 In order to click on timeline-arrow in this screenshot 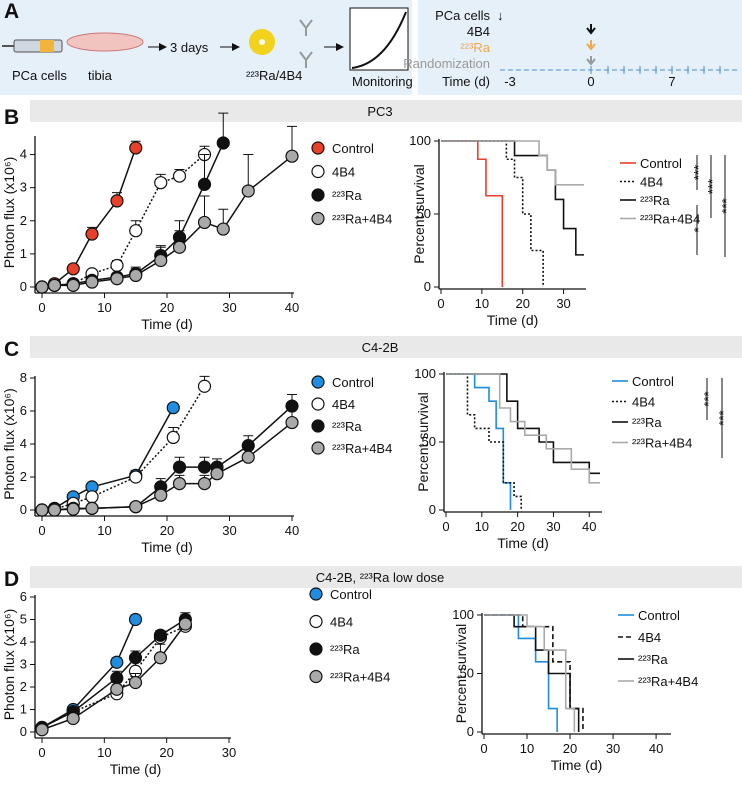, I will do `click(591, 61)`.